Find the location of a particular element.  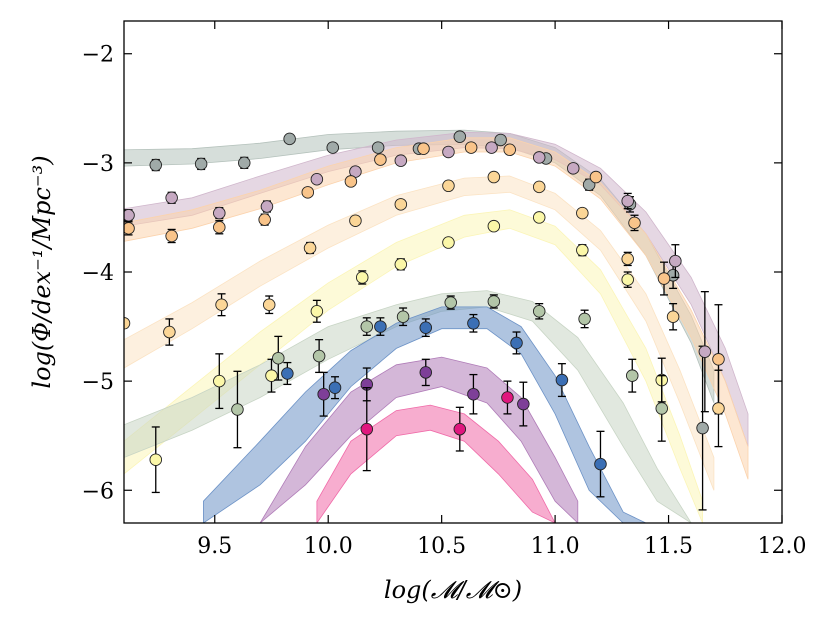

x-axis-label: log(𝓜/𝓜⊙) is located at coordinates (453, 590).